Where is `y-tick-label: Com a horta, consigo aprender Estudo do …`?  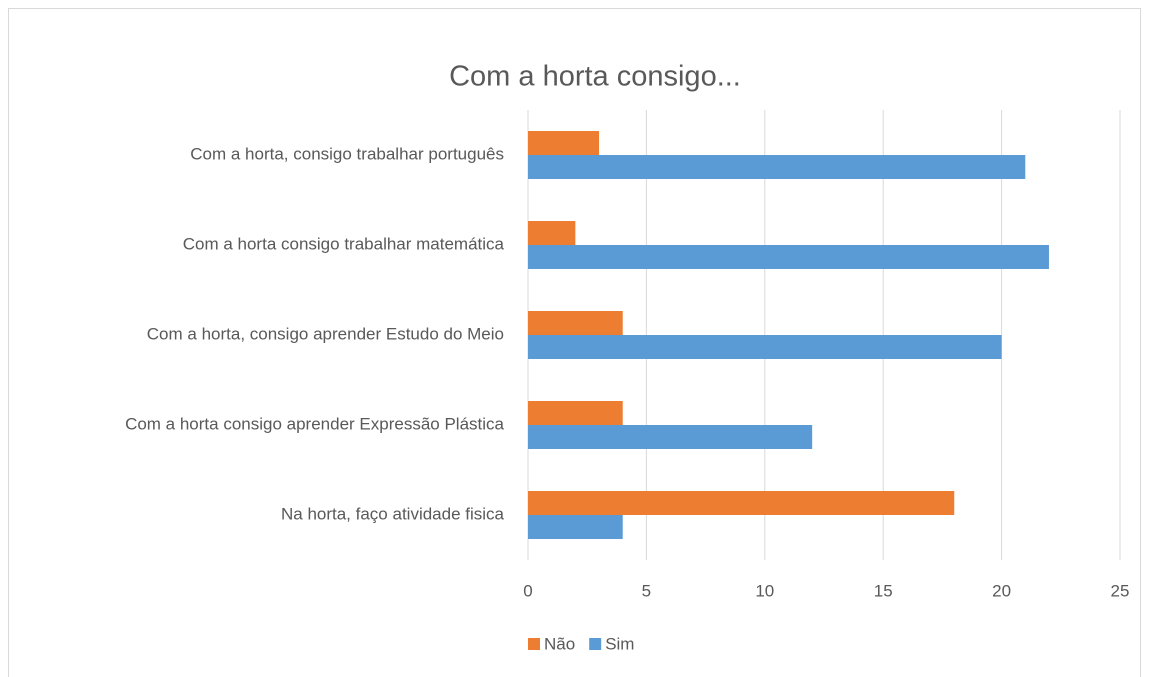
y-tick-label: Com a horta, consigo aprender Estudo do … is located at coordinates (325, 333).